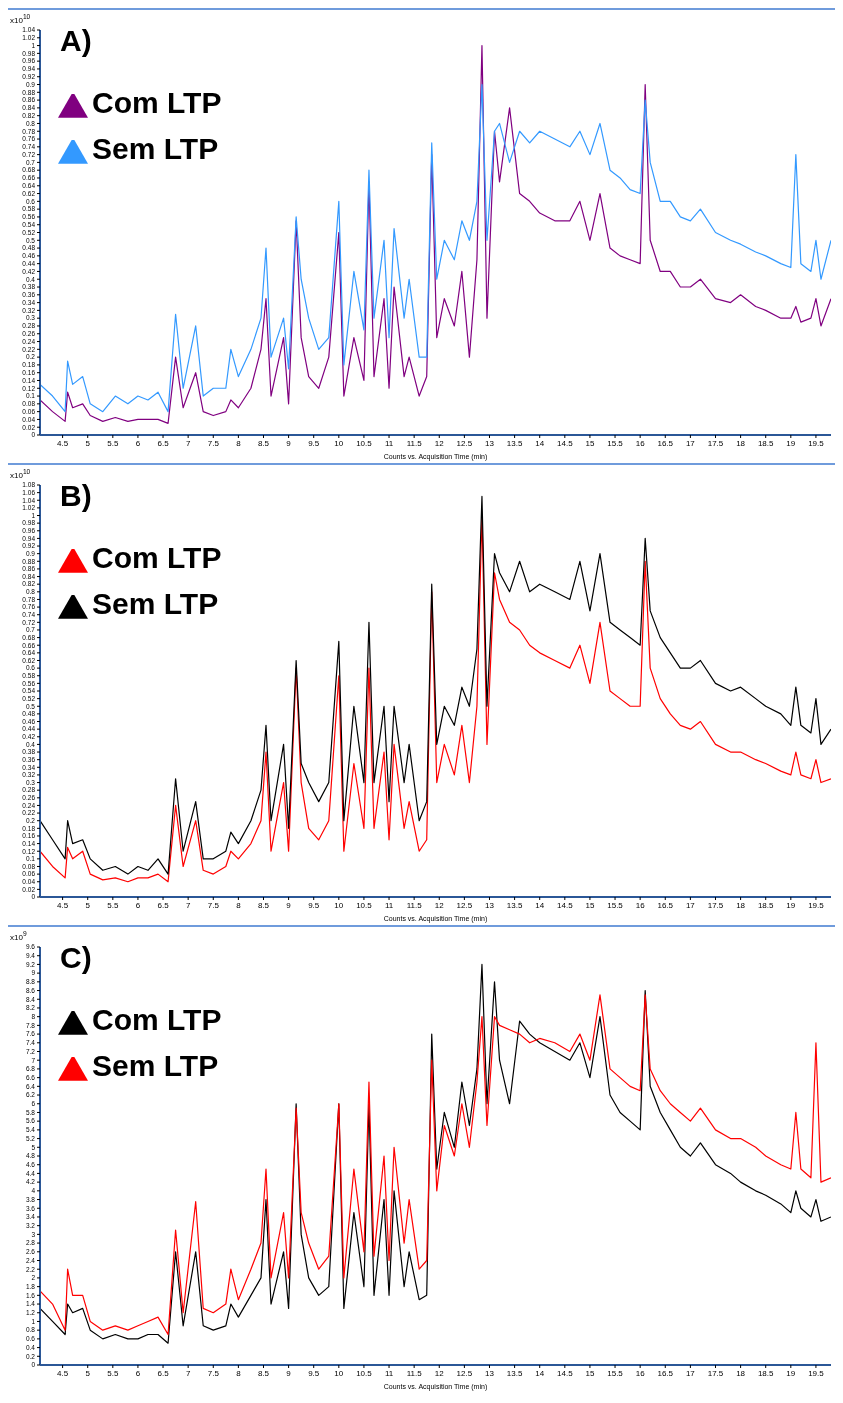  What do you see at coordinates (76, 496) in the screenshot?
I see `annotation: B)` at bounding box center [76, 496].